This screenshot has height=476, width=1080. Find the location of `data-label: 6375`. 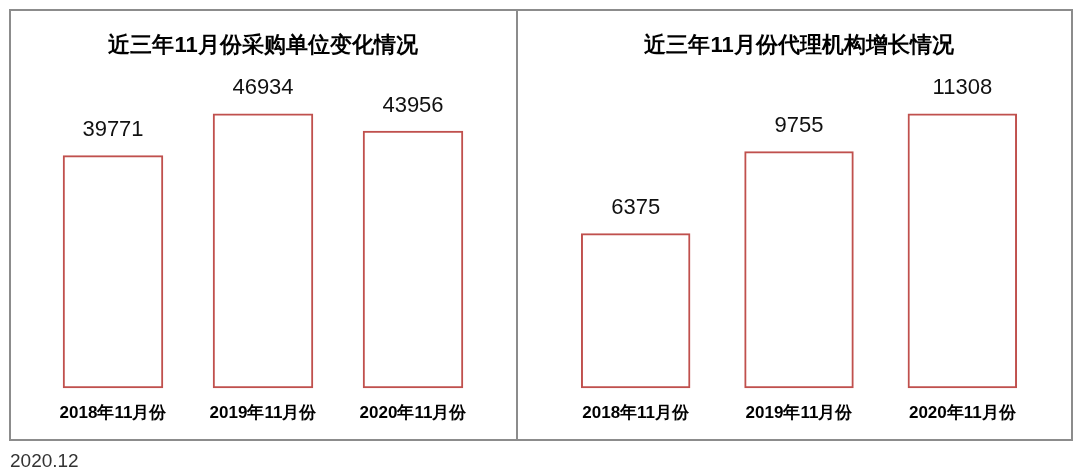

data-label: 6375 is located at coordinates (636, 207).